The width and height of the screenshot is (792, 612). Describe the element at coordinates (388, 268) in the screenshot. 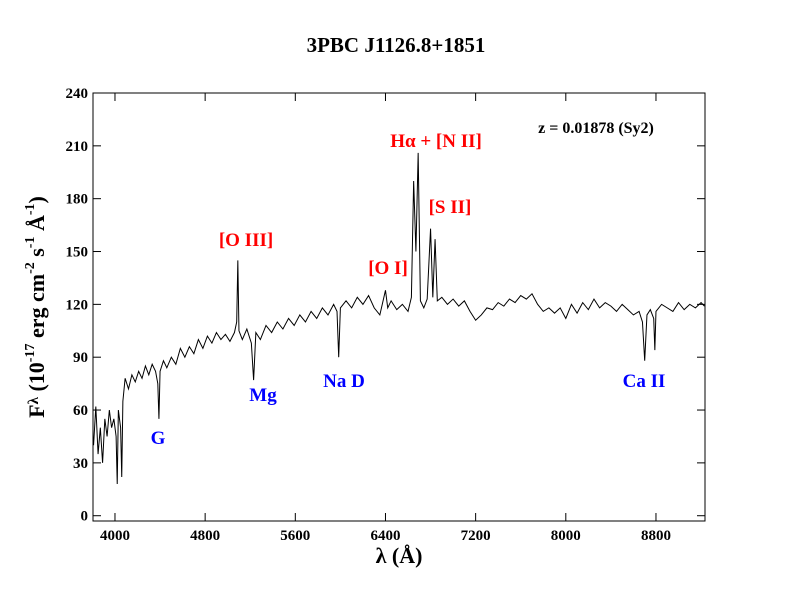

I see `annotation: [O I]` at that location.